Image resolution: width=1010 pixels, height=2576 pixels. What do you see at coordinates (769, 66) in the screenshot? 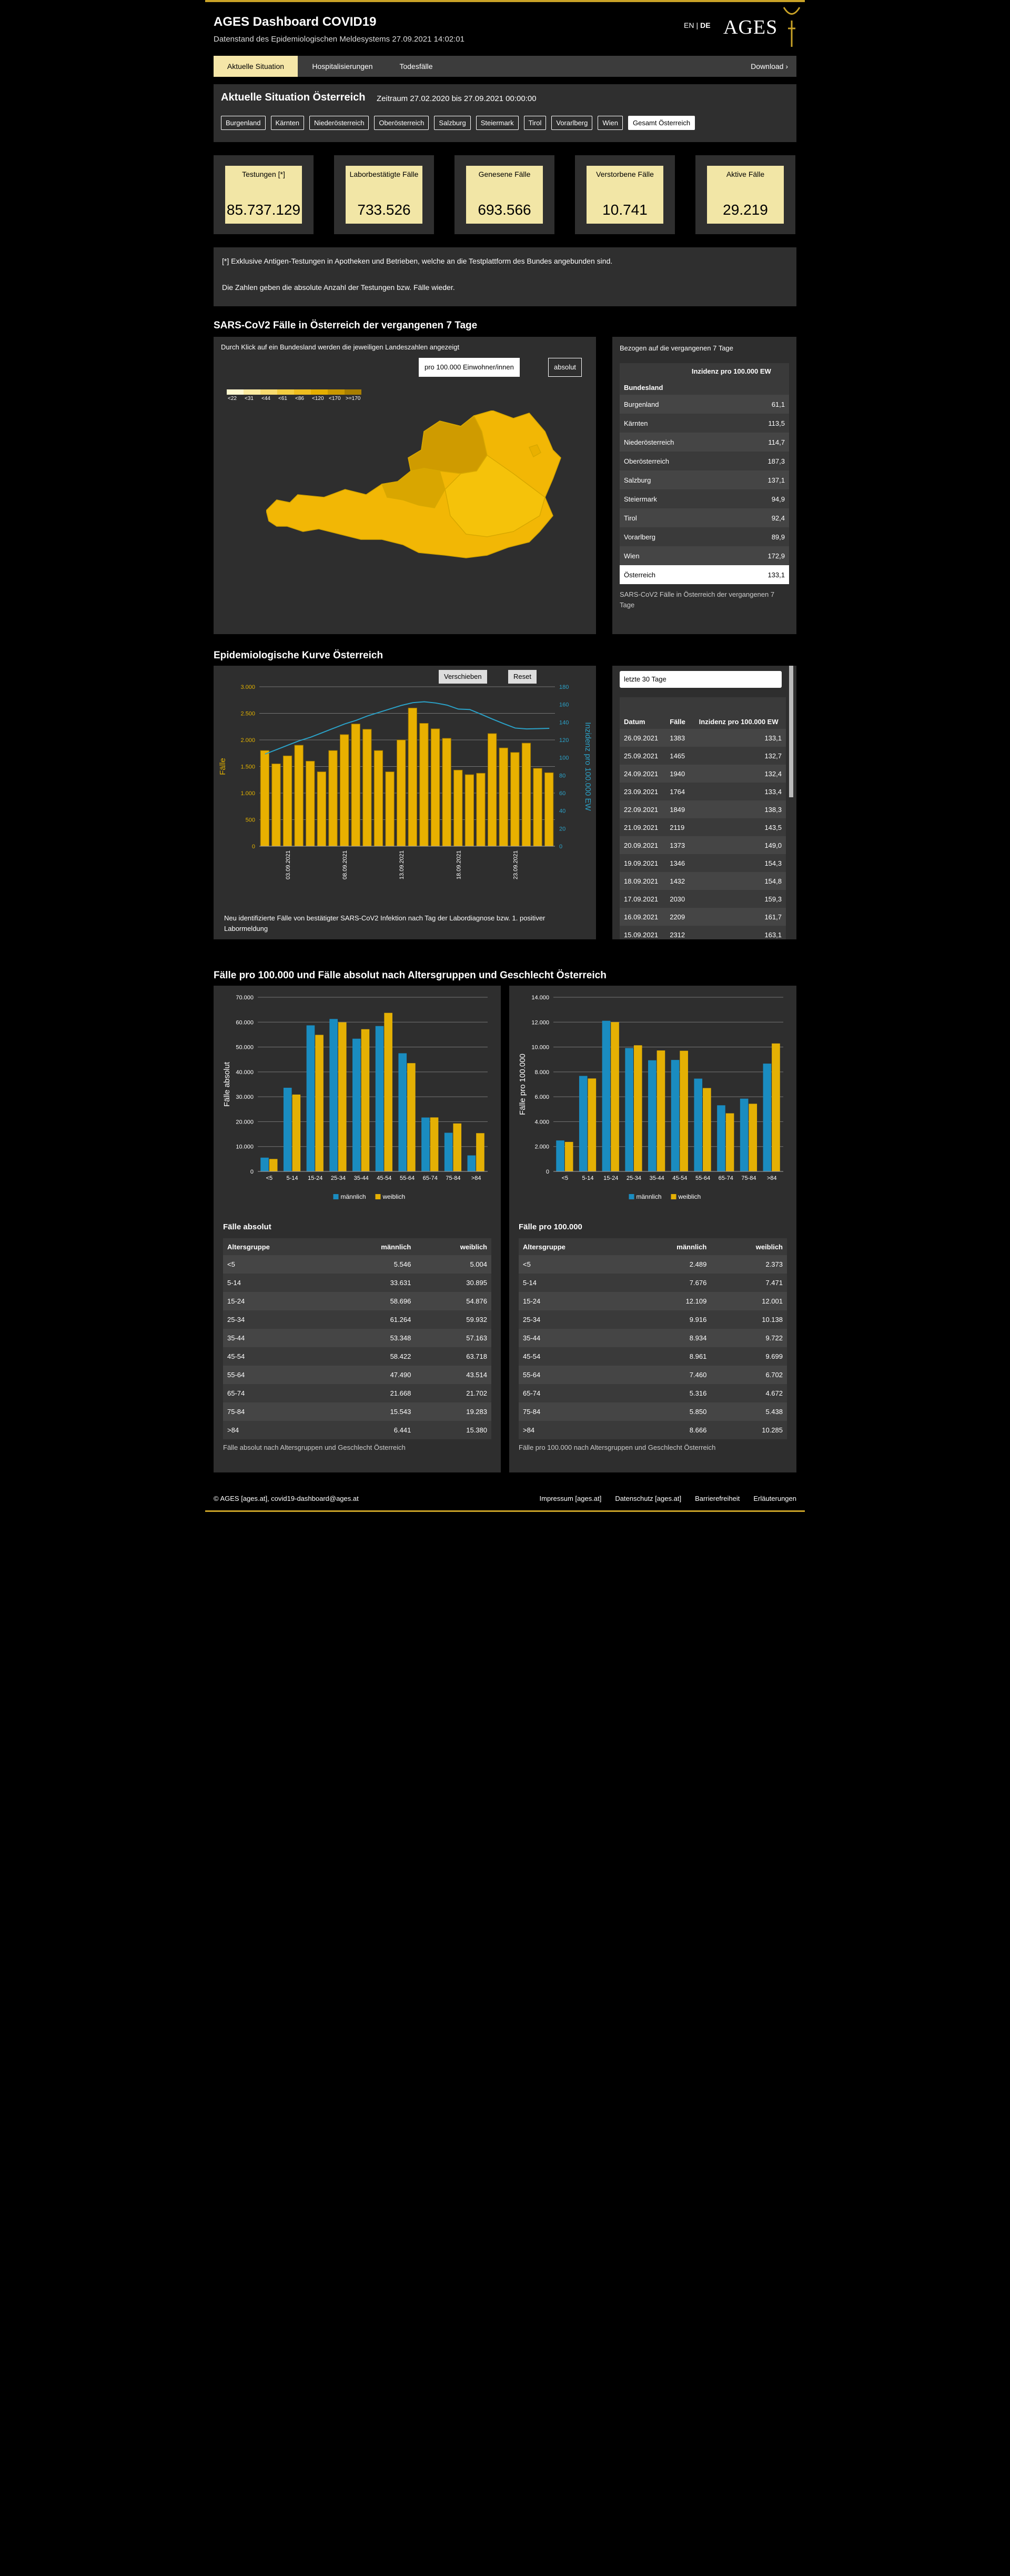
I see `download-link: Download ›` at bounding box center [769, 66].